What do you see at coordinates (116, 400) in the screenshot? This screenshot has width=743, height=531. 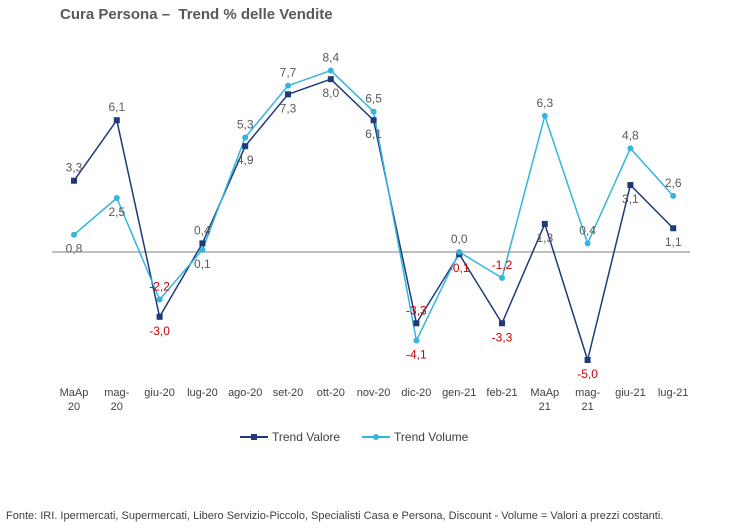 I see `x-tick-label: mag-20` at bounding box center [116, 400].